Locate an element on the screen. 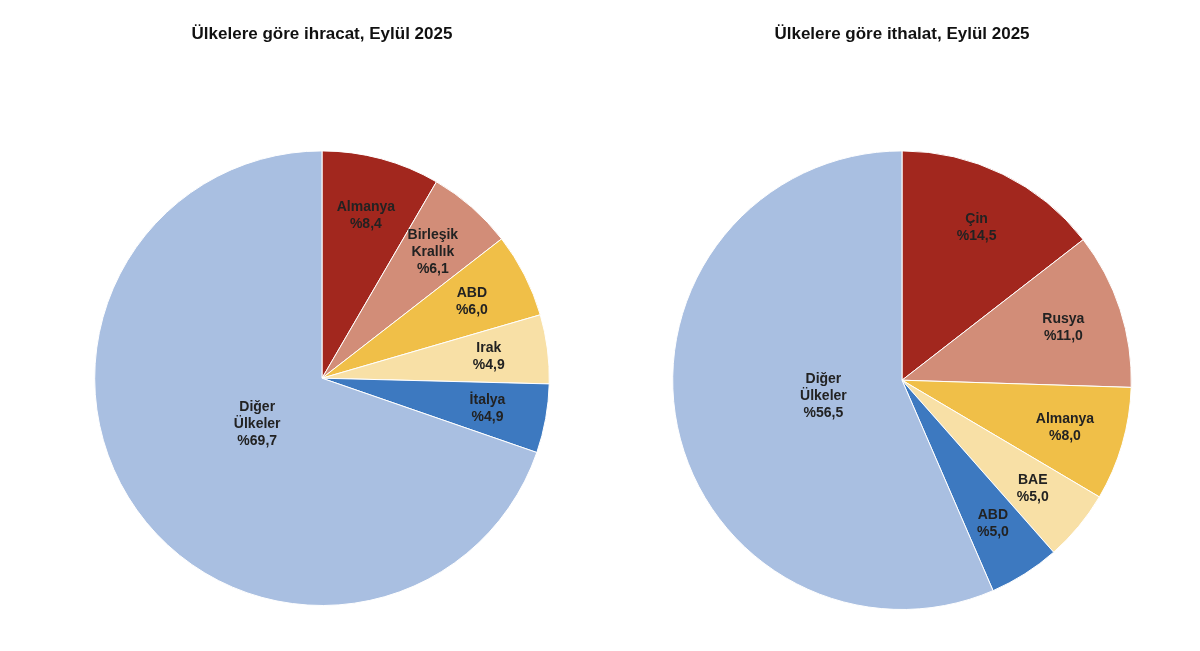 This screenshot has width=1200, height=651. data-label: %56,5 is located at coordinates (823, 412).